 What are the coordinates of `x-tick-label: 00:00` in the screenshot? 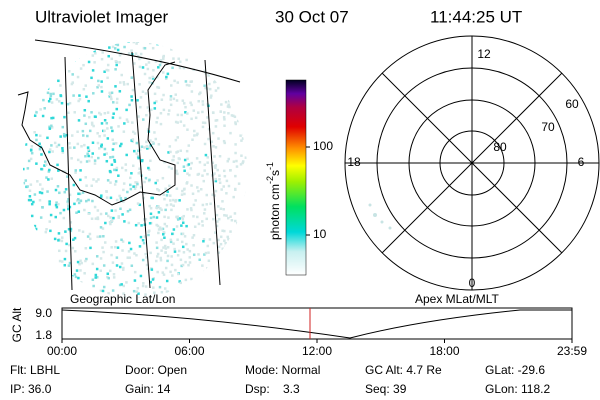 It's located at (62, 351).